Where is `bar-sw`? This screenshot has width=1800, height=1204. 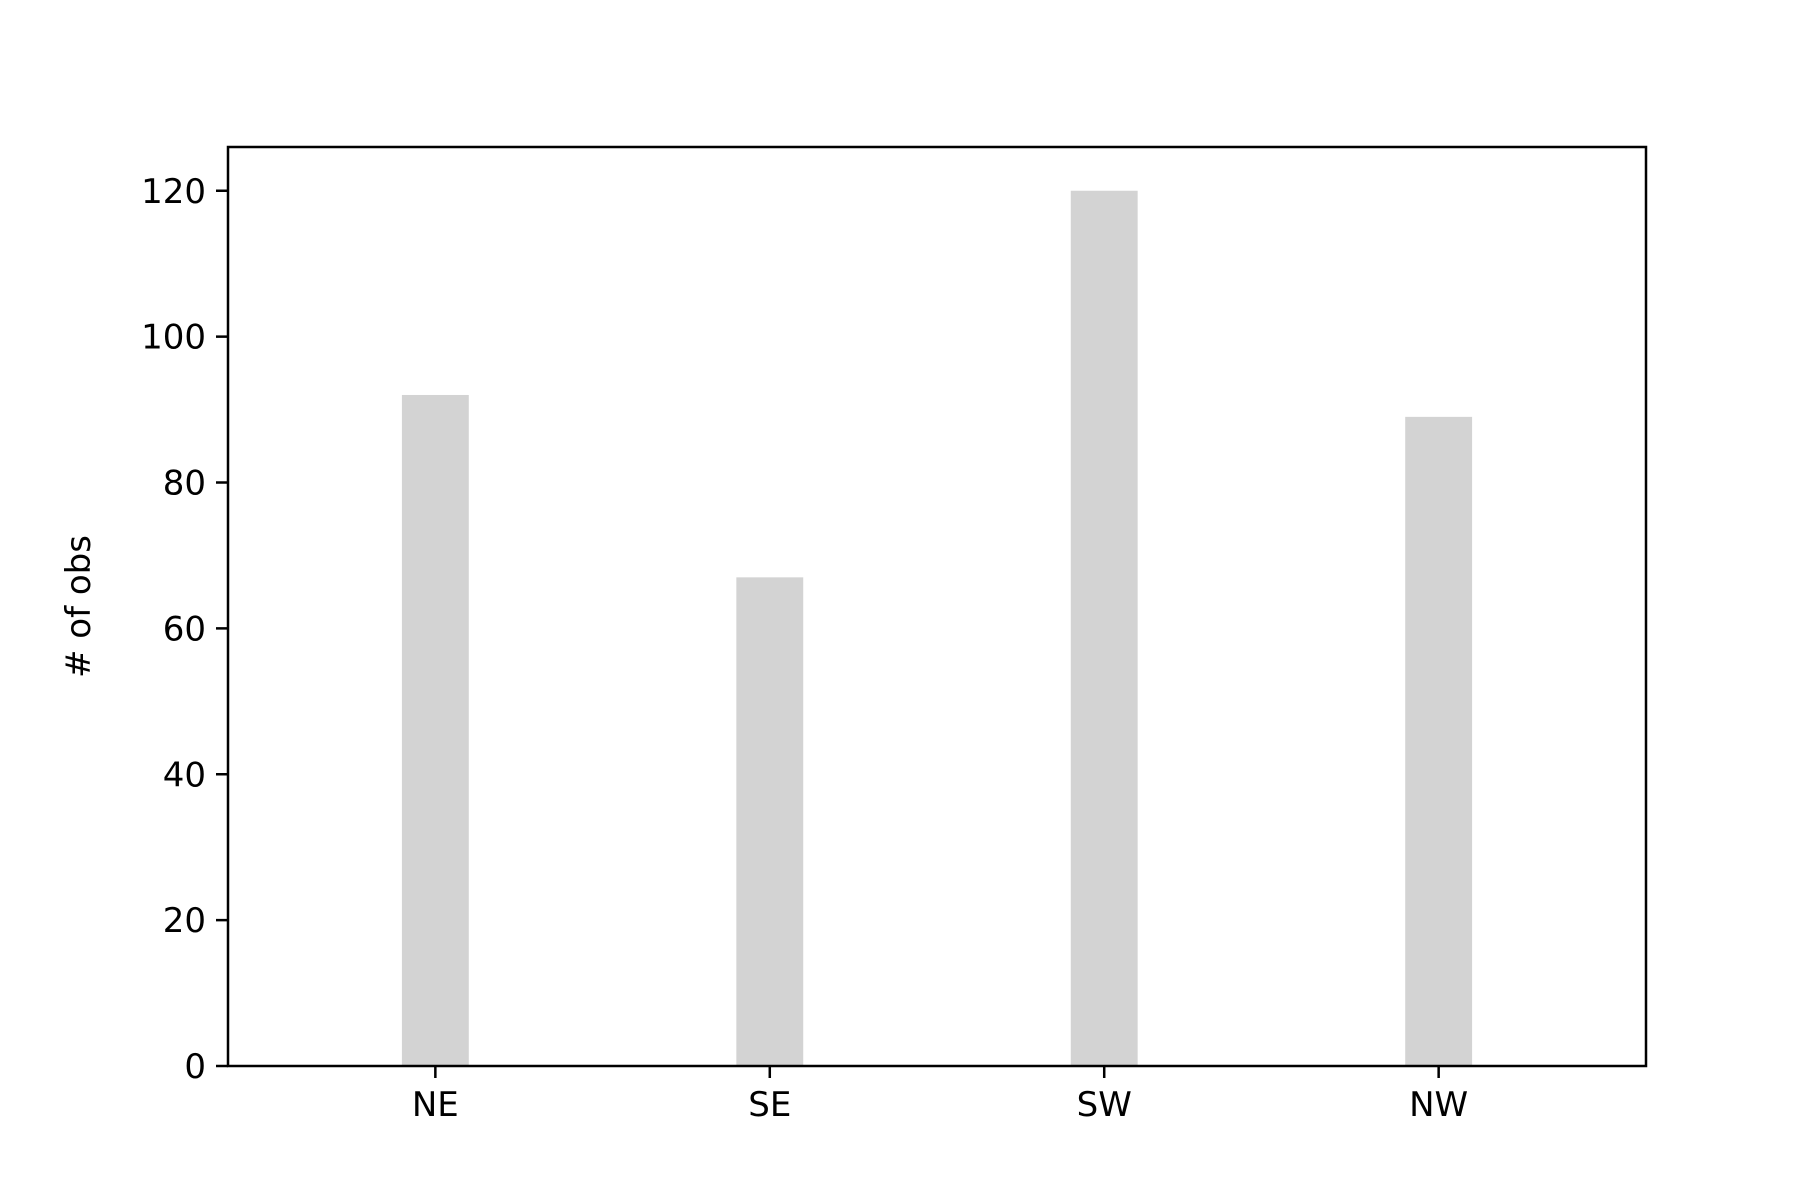
bar-sw is located at coordinates (1104, 628).